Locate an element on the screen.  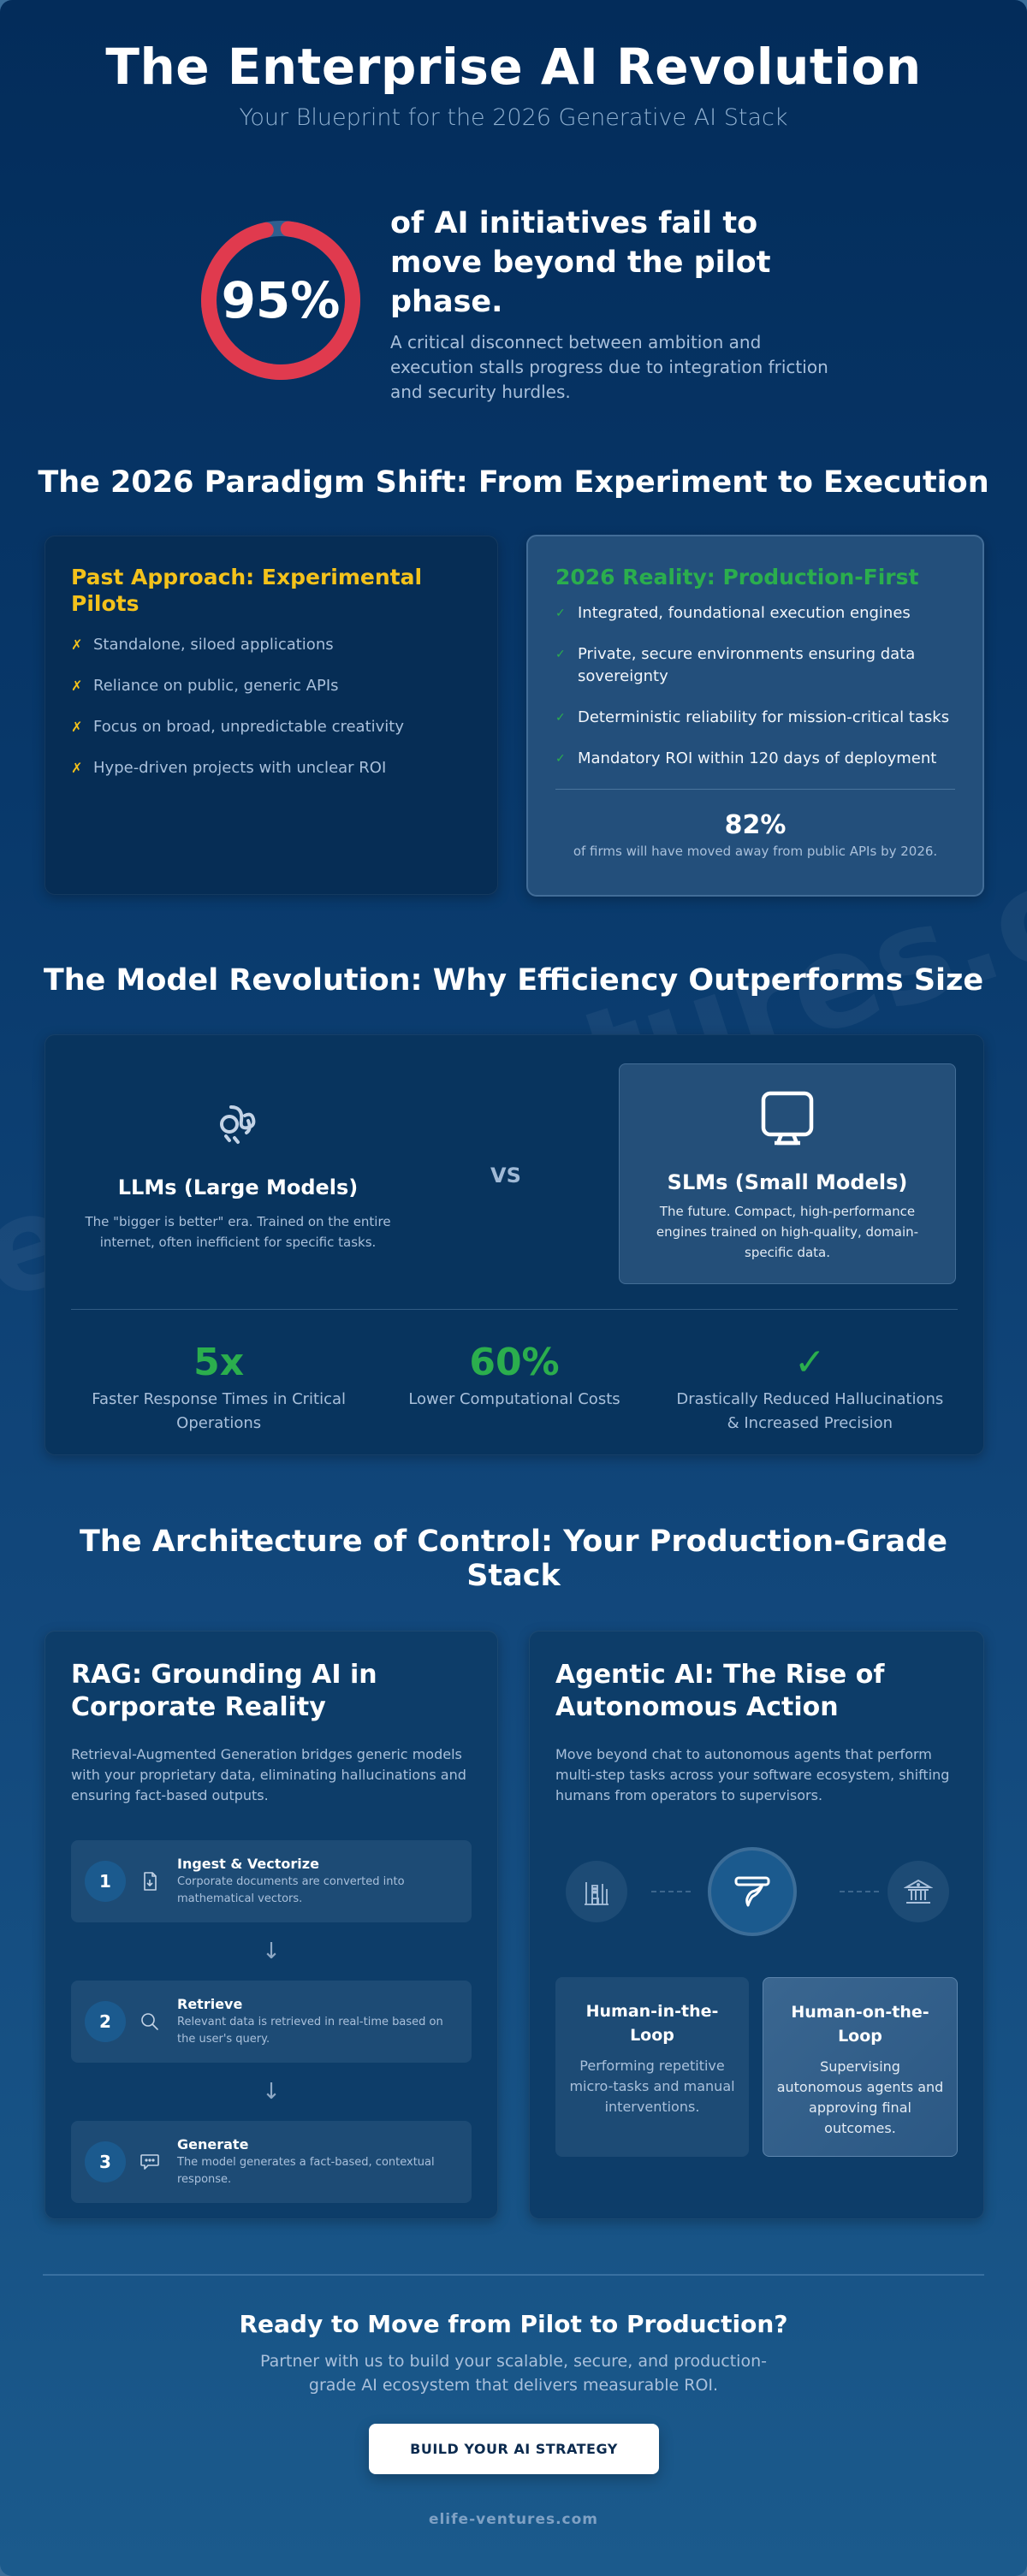
agent-node is located at coordinates (752, 1892).